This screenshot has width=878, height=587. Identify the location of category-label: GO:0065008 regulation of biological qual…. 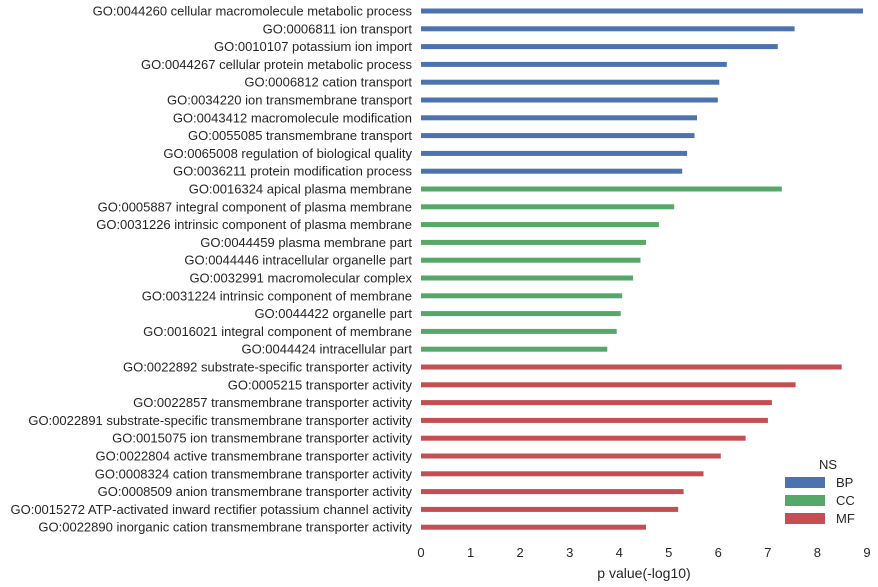
(287, 153).